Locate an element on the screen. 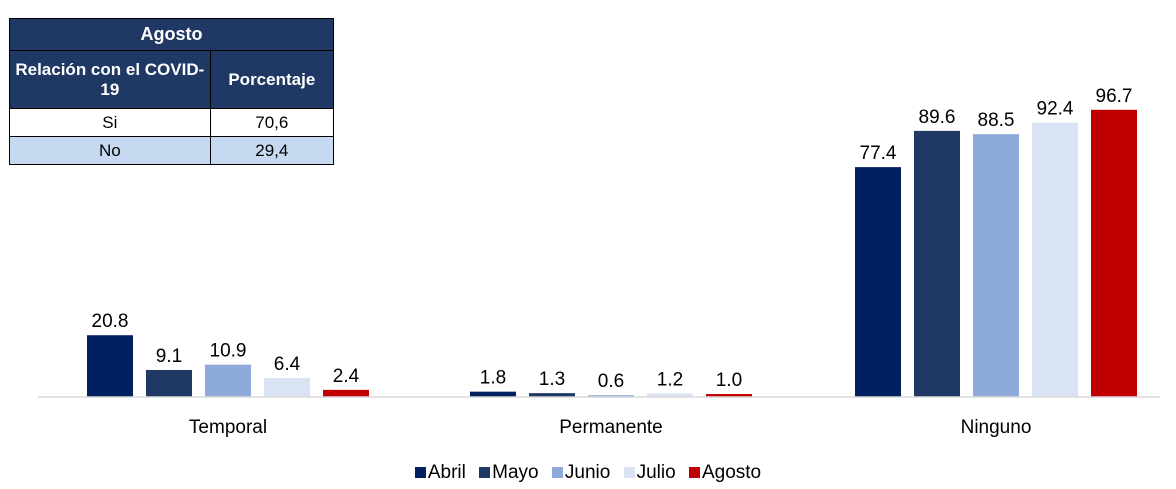  bar-julio-temporal is located at coordinates (287, 387).